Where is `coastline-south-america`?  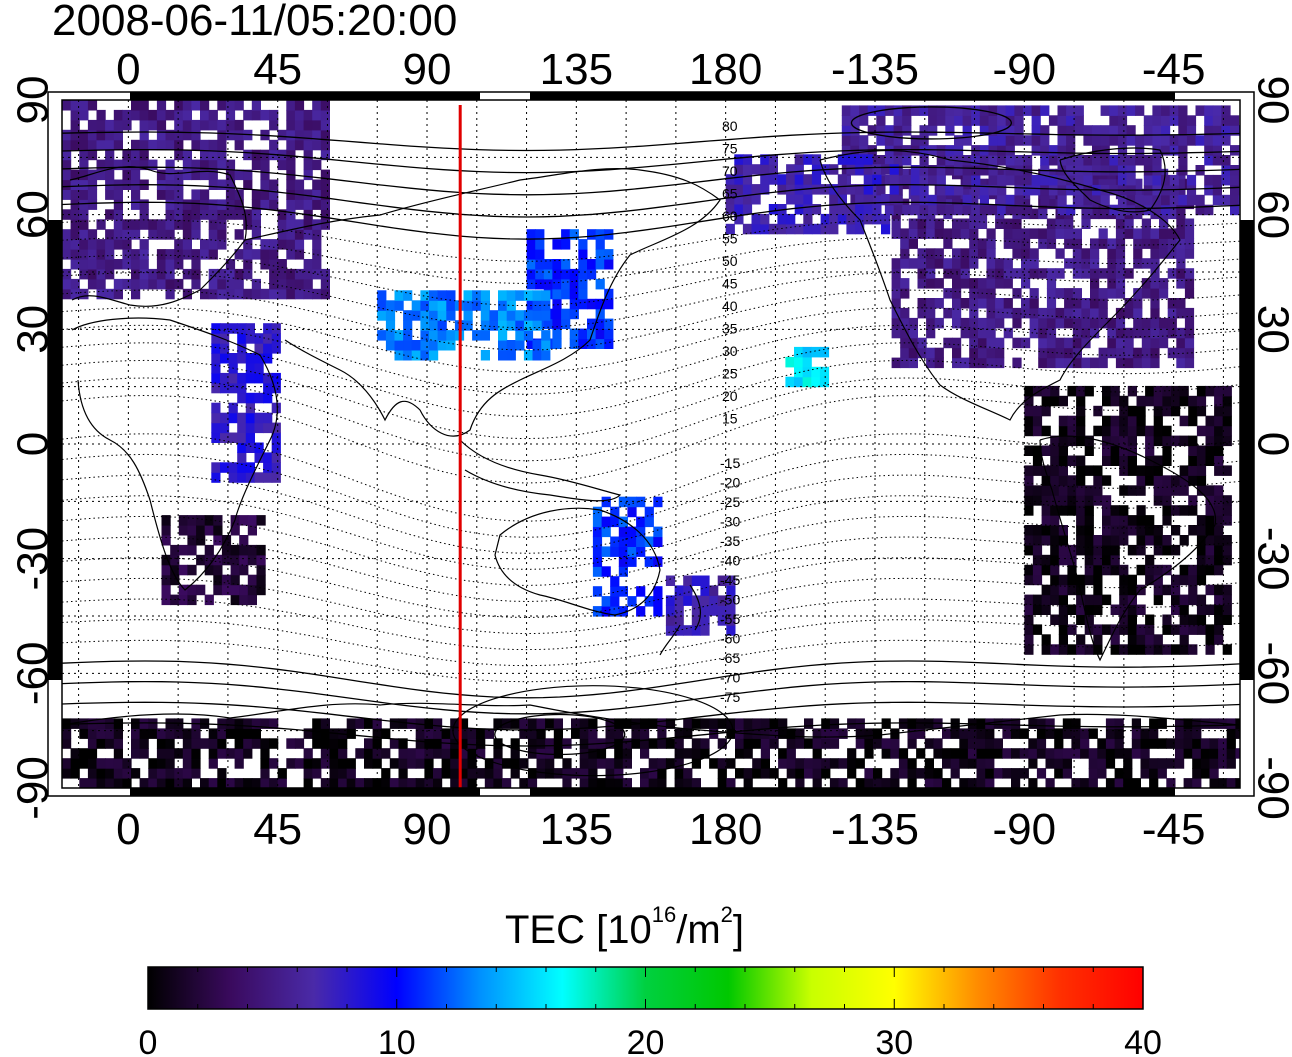
coastline-south-america is located at coordinates (1128, 548).